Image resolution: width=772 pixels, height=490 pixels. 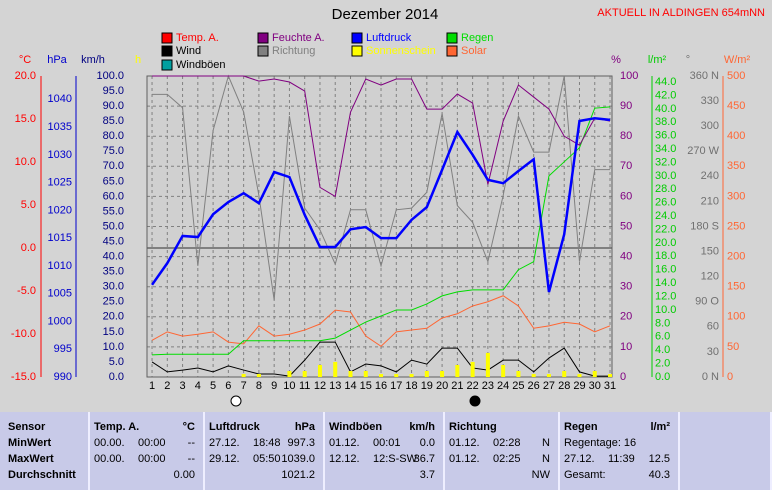 I want to click on cell-label: Gesamt:, so click(x=585, y=475).